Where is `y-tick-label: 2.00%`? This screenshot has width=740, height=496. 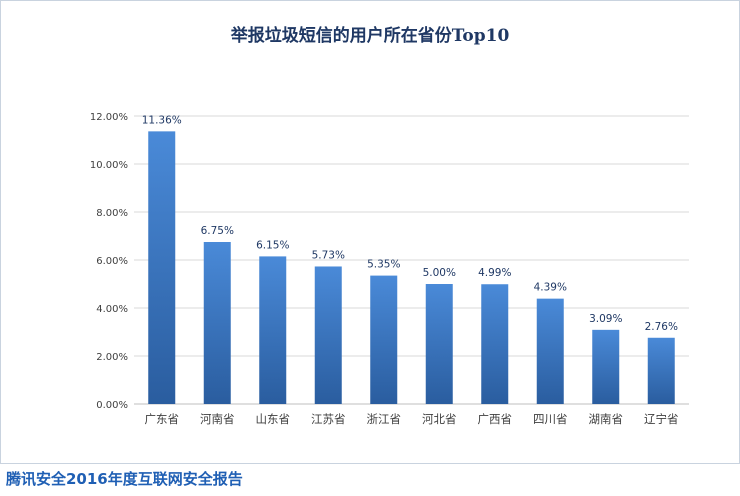
y-tick-label: 2.00% is located at coordinates (112, 357).